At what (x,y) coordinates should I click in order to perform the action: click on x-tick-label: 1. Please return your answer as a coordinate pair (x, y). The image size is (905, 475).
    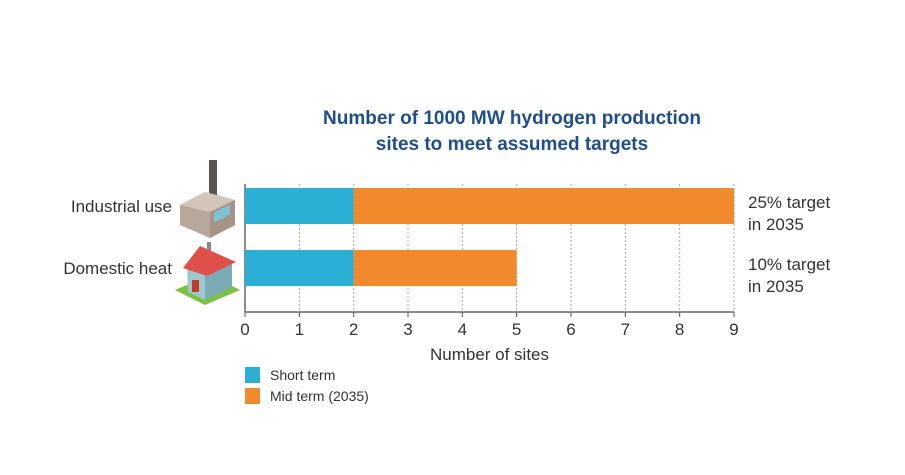
    Looking at the image, I should click on (299, 329).